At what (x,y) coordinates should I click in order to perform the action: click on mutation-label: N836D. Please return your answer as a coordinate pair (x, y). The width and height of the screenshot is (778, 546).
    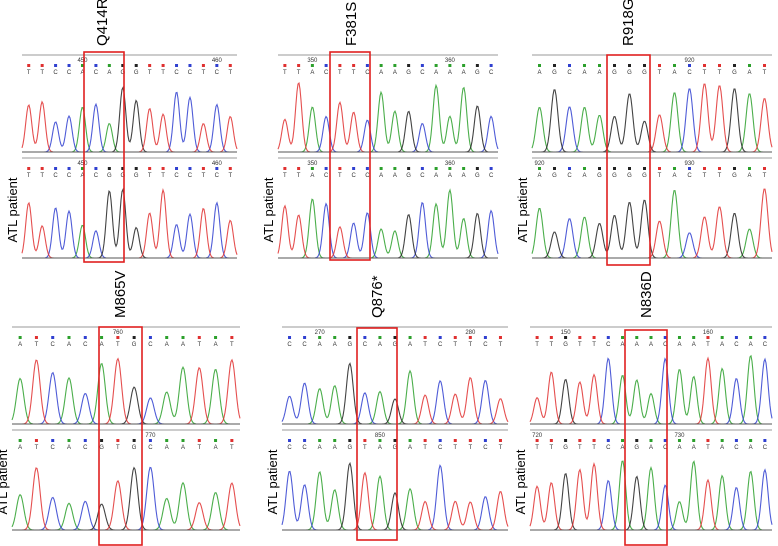
    Looking at the image, I should click on (646, 294).